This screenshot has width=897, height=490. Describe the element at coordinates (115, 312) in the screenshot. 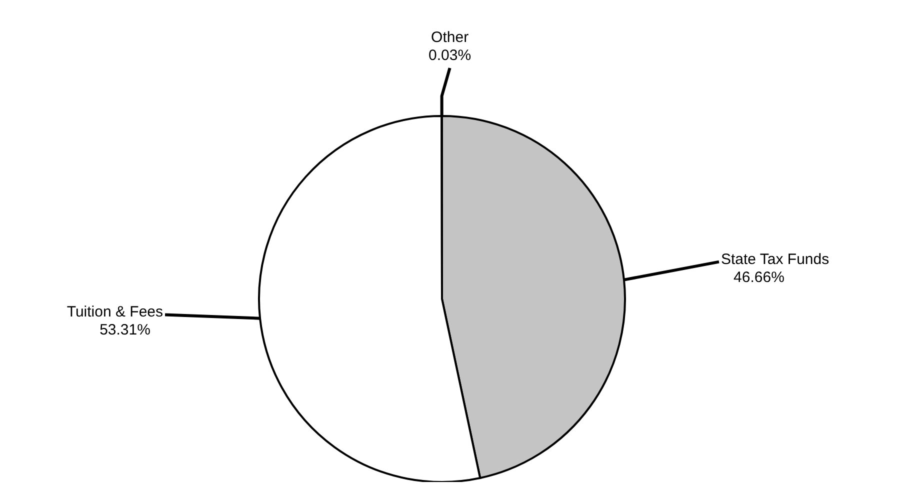

I see `slice-label: Tuition & Fees` at that location.